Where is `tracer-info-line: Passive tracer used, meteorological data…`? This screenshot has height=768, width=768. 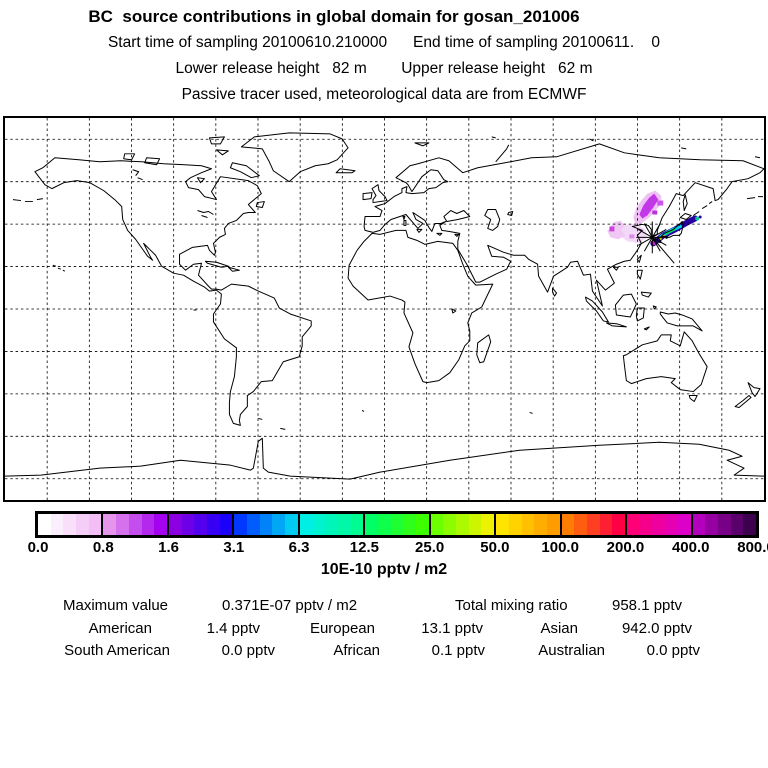 tracer-info-line: Passive tracer used, meteorological data… is located at coordinates (384, 94).